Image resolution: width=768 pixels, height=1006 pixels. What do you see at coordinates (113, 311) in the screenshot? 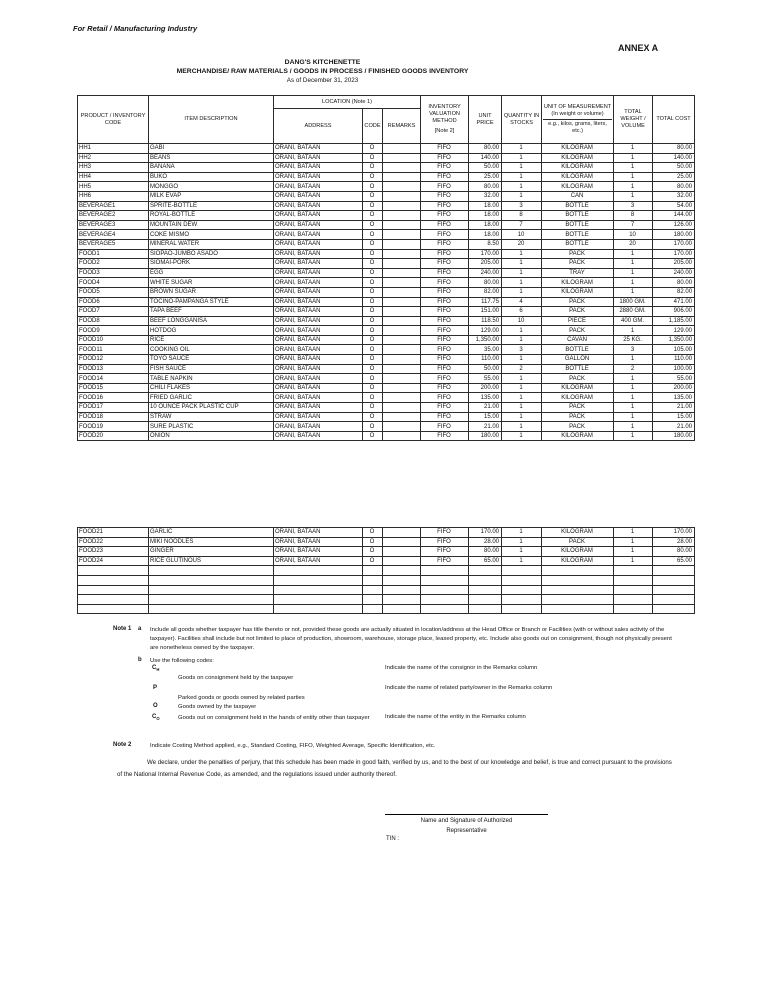
I see `table-cell: FOOD7` at bounding box center [113, 311].